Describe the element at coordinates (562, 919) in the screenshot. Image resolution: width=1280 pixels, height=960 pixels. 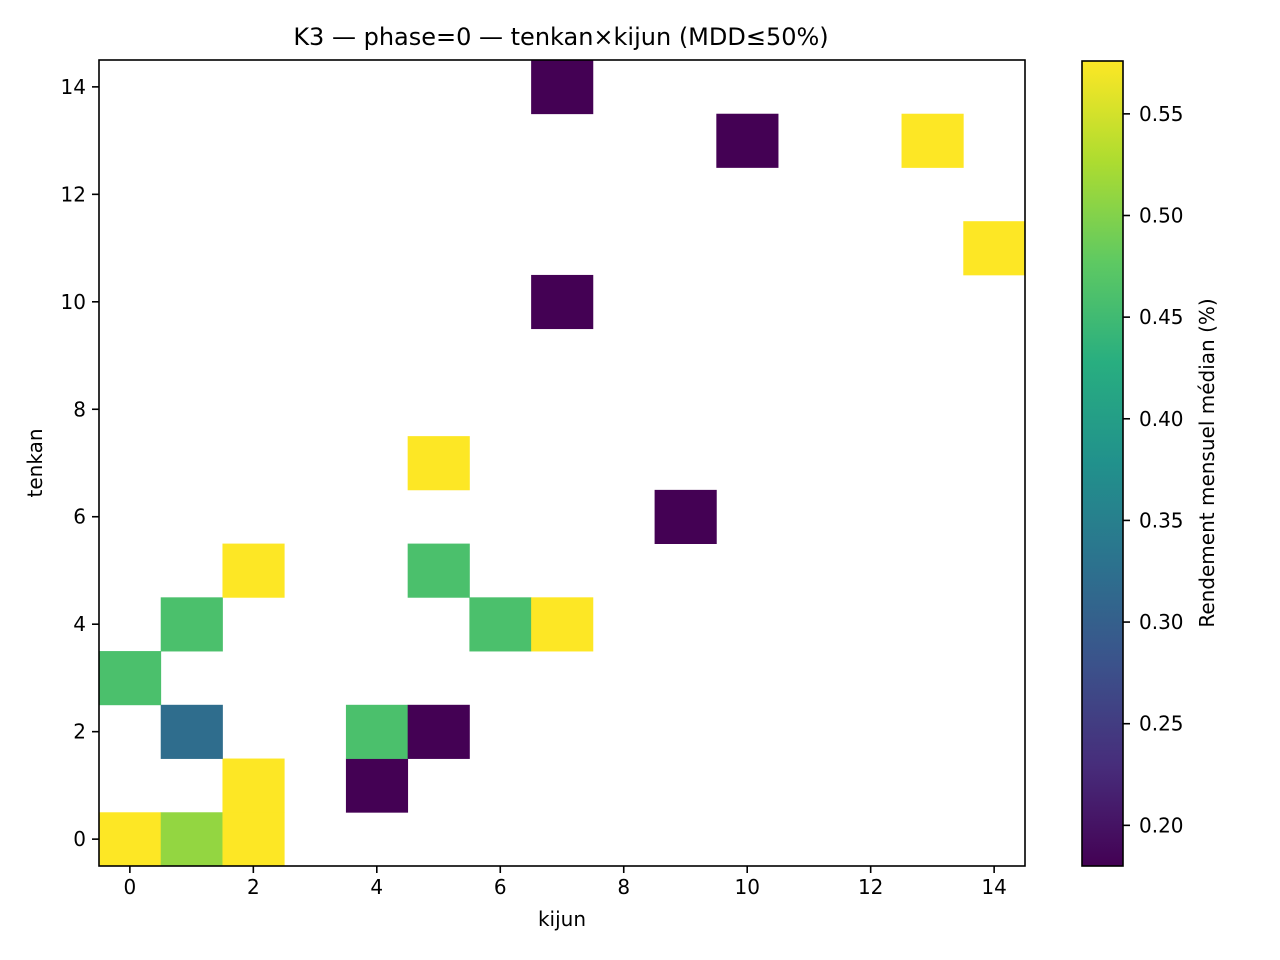
I see `x-axis-label: kijun` at that location.